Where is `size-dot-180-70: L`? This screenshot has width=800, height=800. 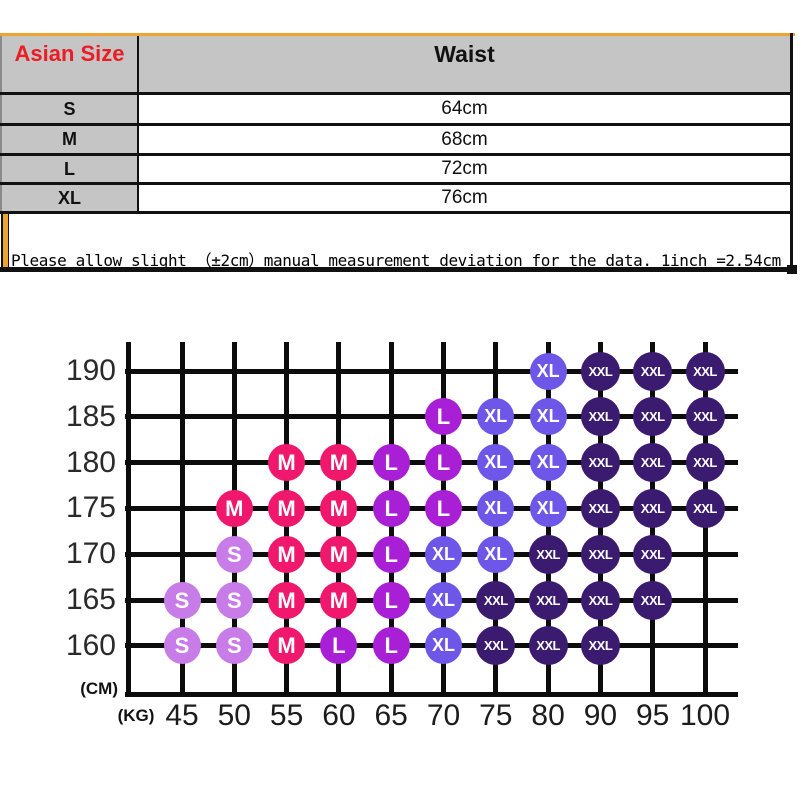 size-dot-180-70: L is located at coordinates (443, 463).